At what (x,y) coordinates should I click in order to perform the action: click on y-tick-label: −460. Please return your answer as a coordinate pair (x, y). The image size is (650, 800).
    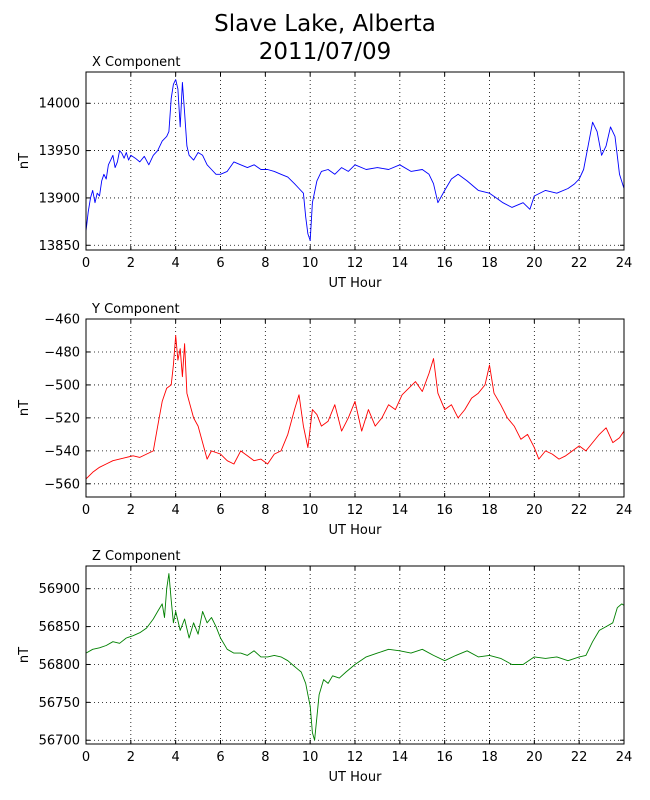
    Looking at the image, I should click on (62, 320).